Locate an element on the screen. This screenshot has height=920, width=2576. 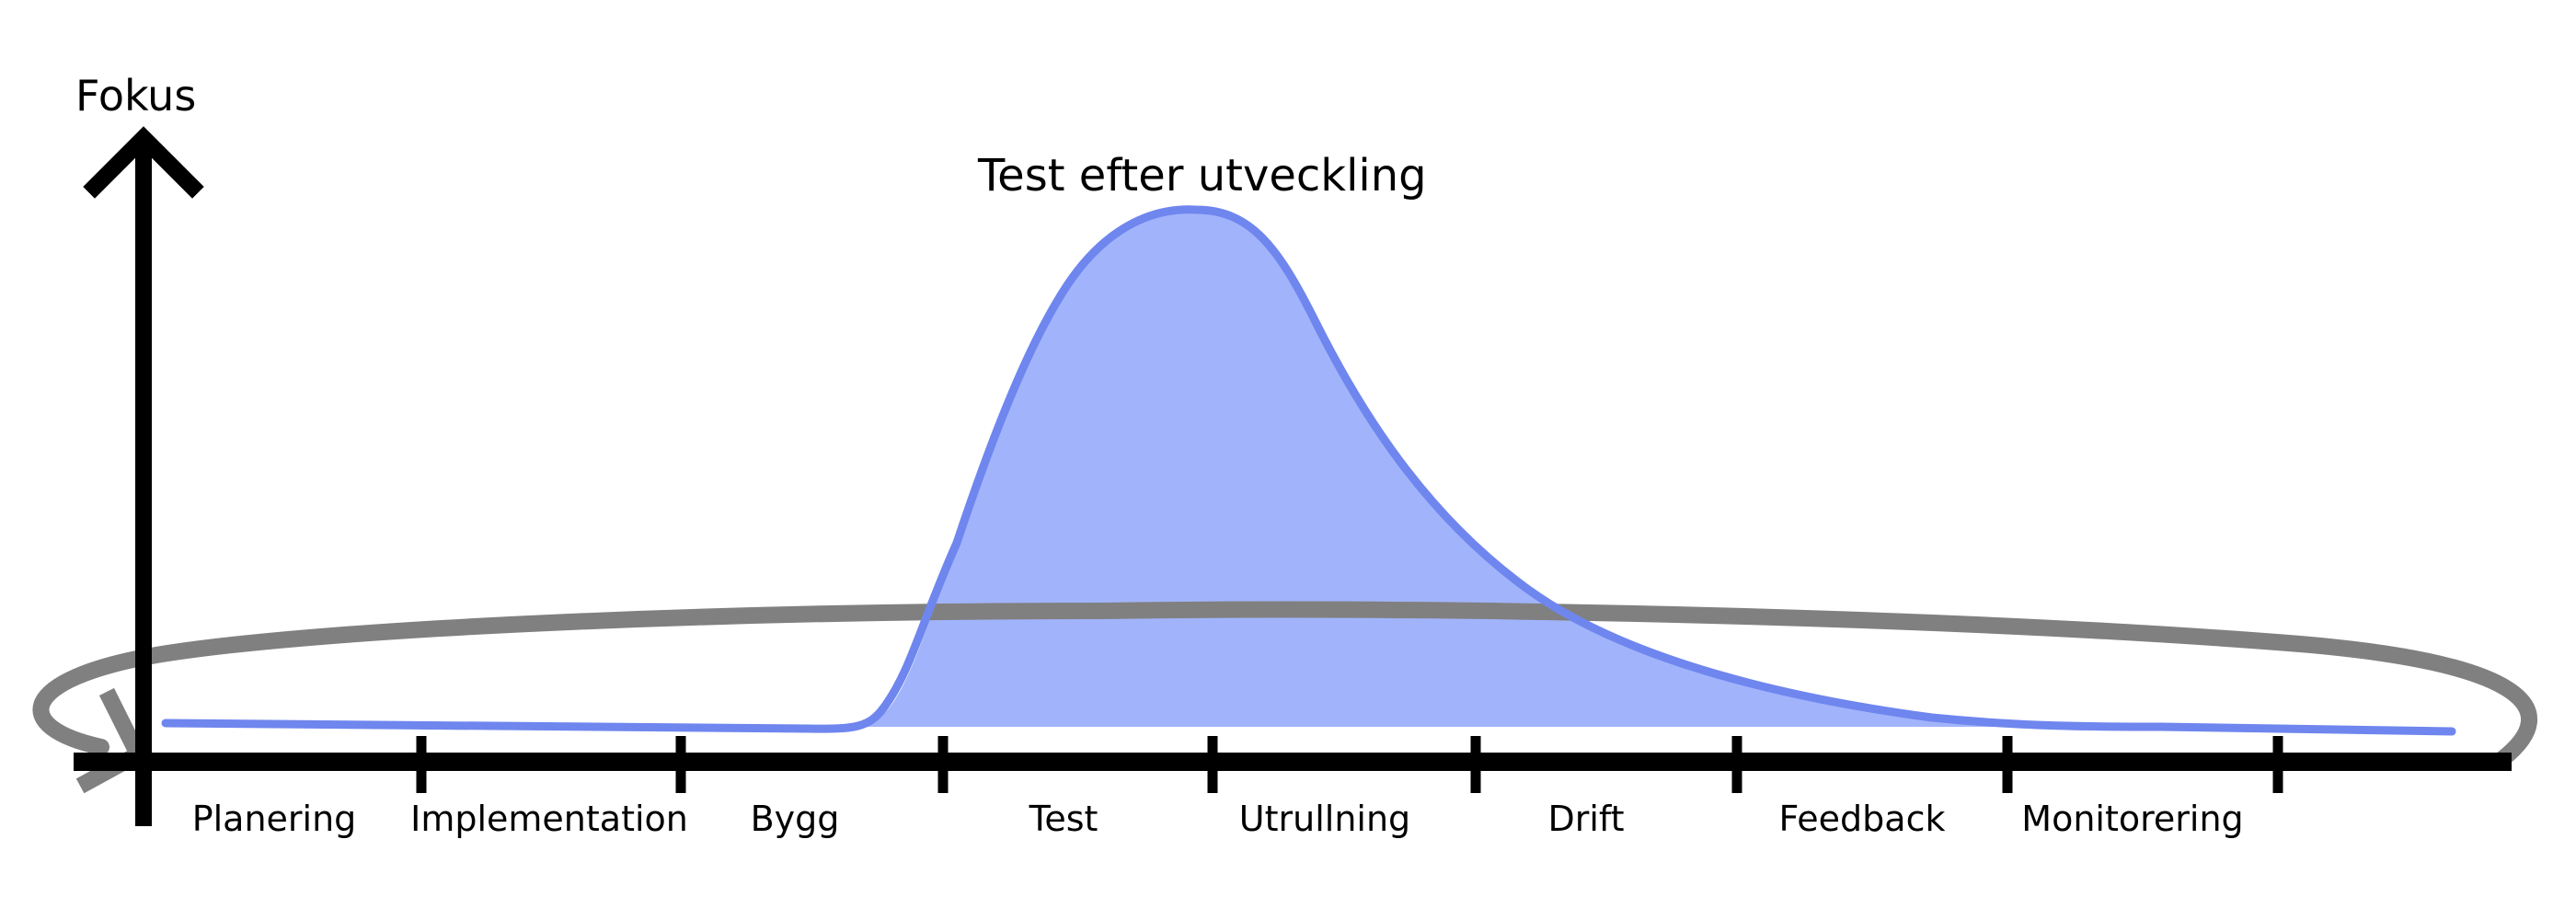
y-axis-arrowhead is located at coordinates (143, 162).